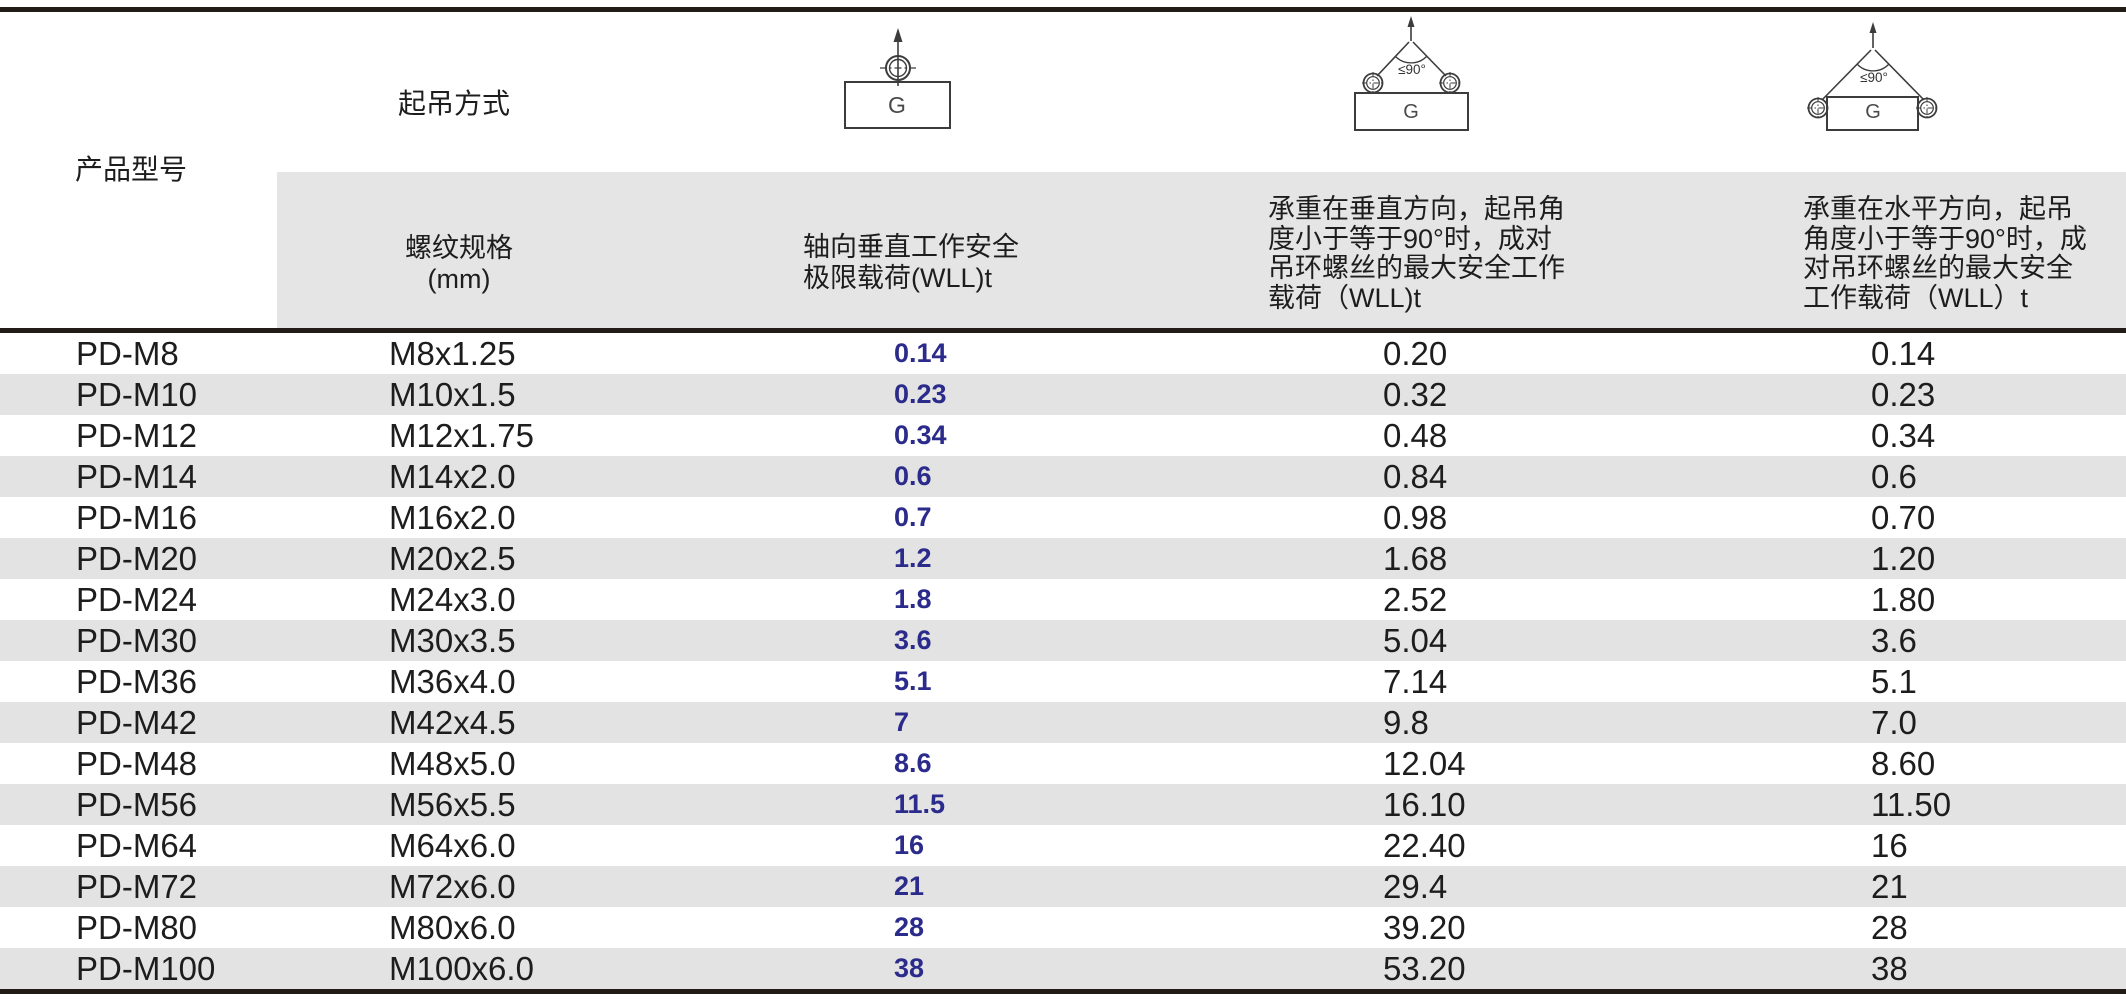 Image resolution: width=2126 pixels, height=999 pixels. I want to click on model-cell: PD-M16, so click(137, 517).